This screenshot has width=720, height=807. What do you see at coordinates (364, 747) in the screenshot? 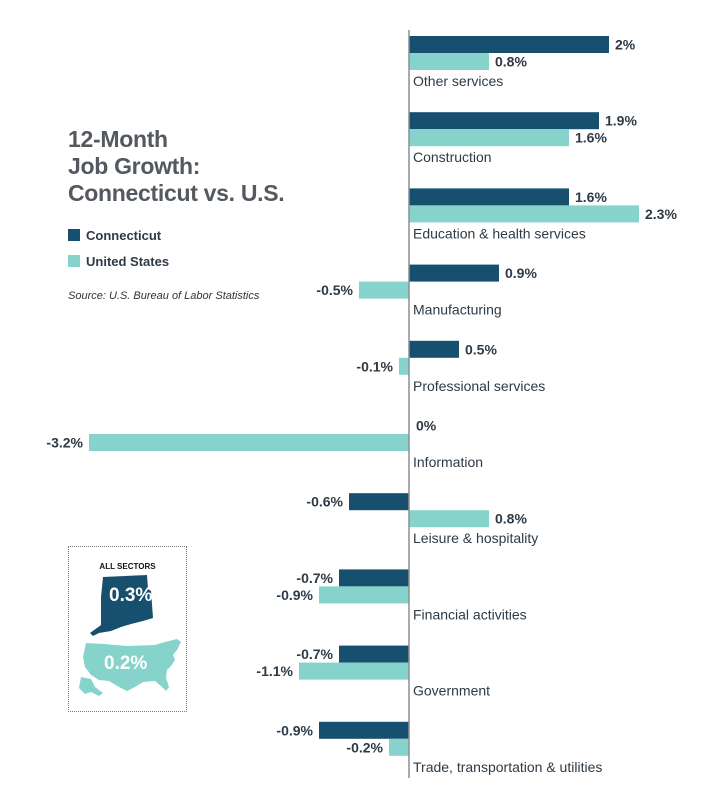
I see `bar-value-label-united-states-9: -0.2%` at bounding box center [364, 747].